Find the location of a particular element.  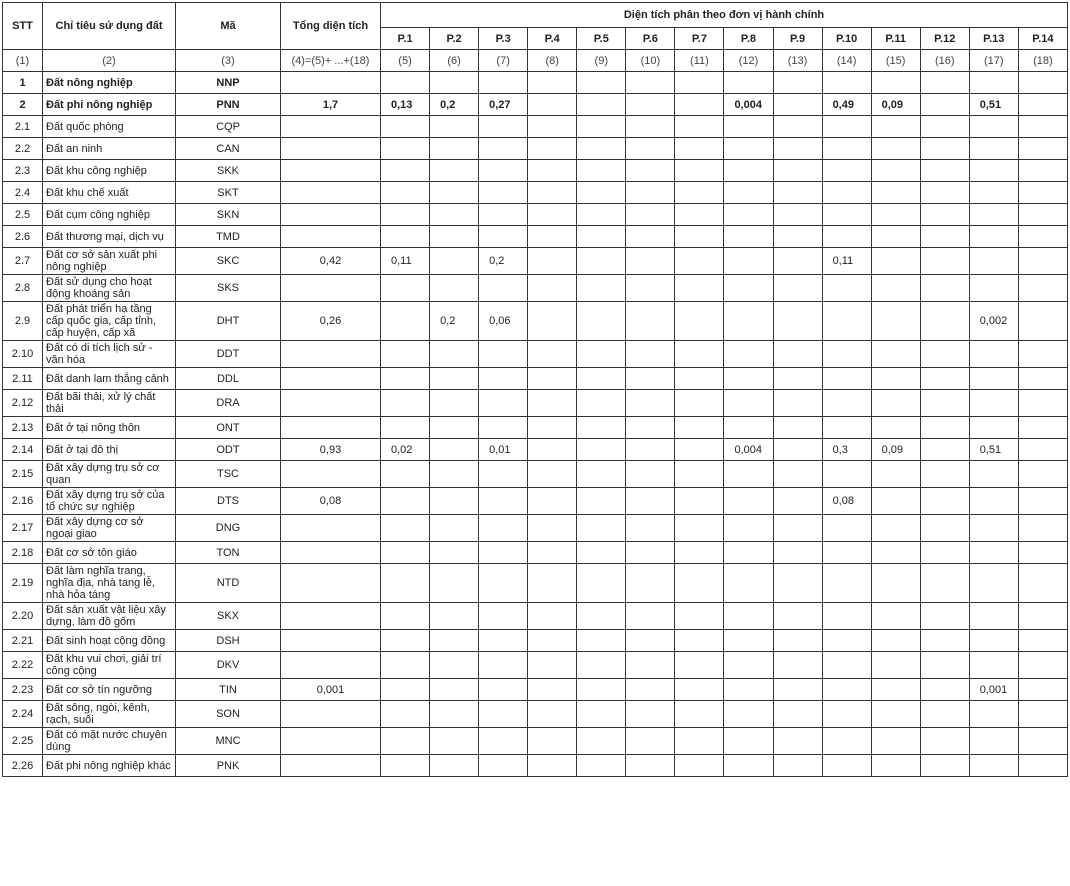

cell-total: 0,42 is located at coordinates (330, 261).